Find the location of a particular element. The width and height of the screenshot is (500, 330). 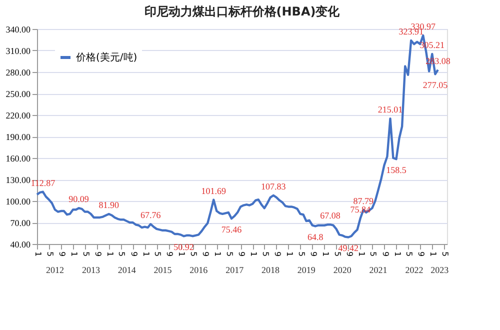

data-label: 87.79 is located at coordinates (363, 201).